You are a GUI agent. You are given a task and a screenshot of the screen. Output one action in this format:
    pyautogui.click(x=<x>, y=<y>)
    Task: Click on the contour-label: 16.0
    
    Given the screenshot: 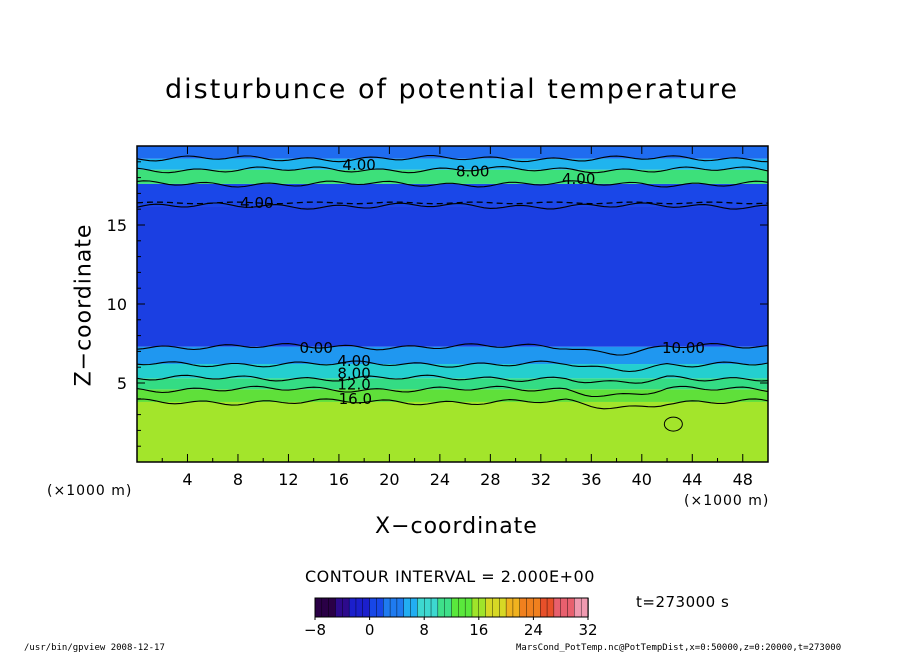 What is the action you would take?
    pyautogui.click(x=355, y=399)
    